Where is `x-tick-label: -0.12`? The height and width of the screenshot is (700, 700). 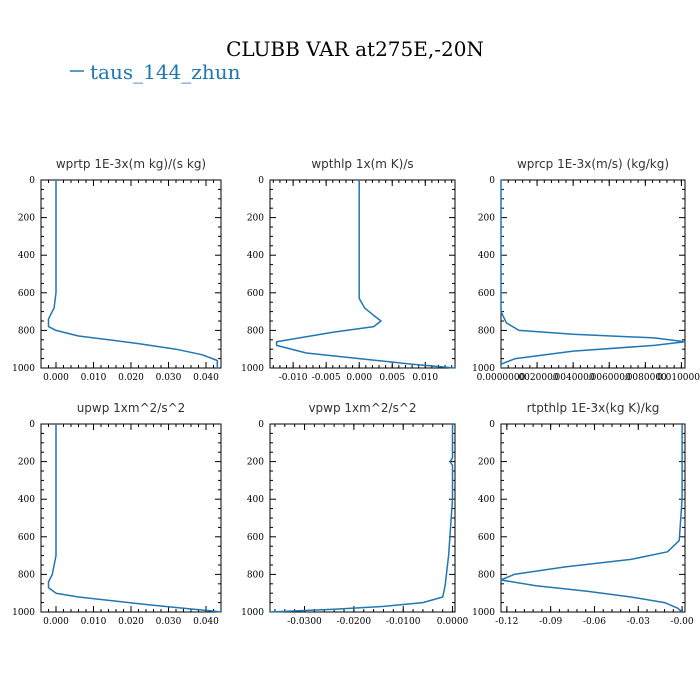
x-tick-label: -0.12 is located at coordinates (506, 622).